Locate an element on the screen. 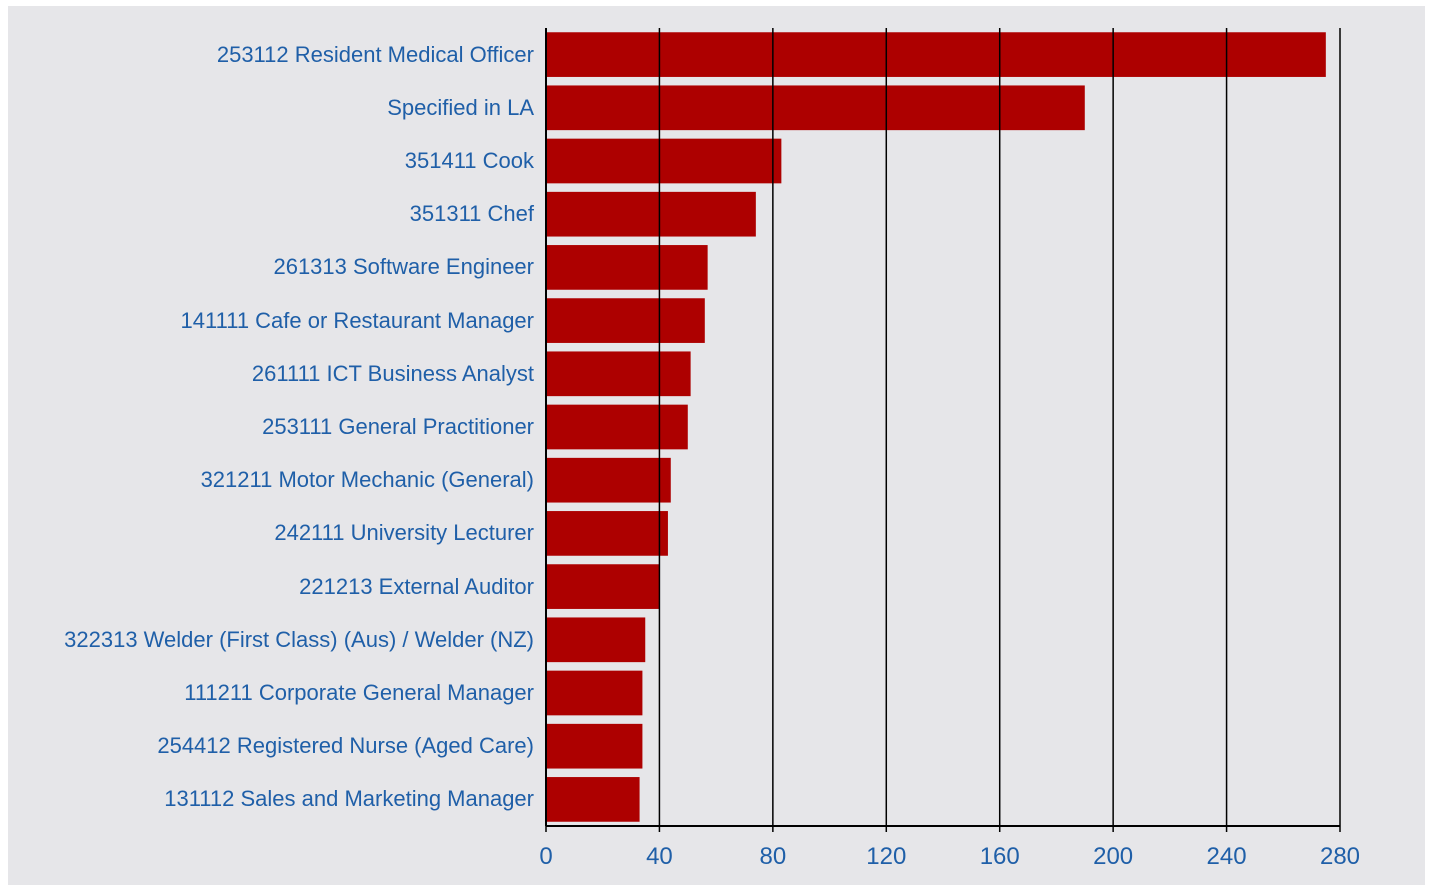  y-tick-label: Specified in LA is located at coordinates (460, 107).